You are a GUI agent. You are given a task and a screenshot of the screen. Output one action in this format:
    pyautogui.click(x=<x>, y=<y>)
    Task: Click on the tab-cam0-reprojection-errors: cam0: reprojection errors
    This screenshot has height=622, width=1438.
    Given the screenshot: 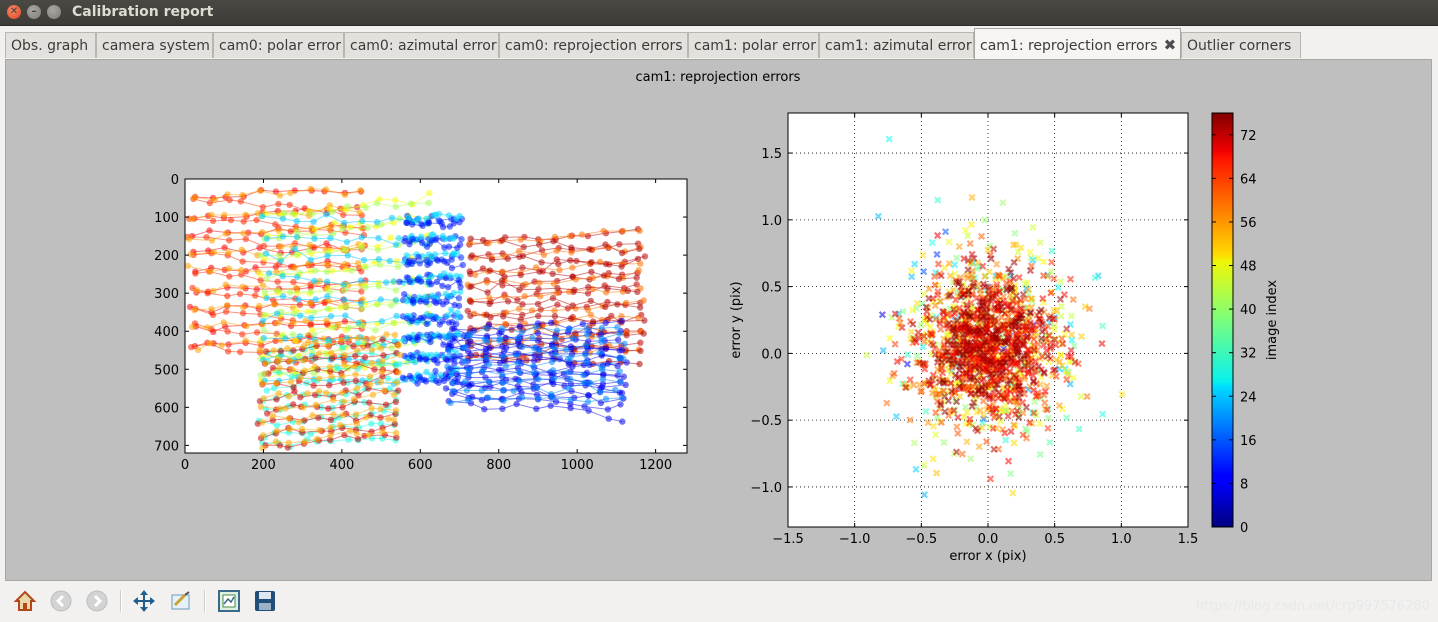 What is the action you would take?
    pyautogui.click(x=593, y=45)
    